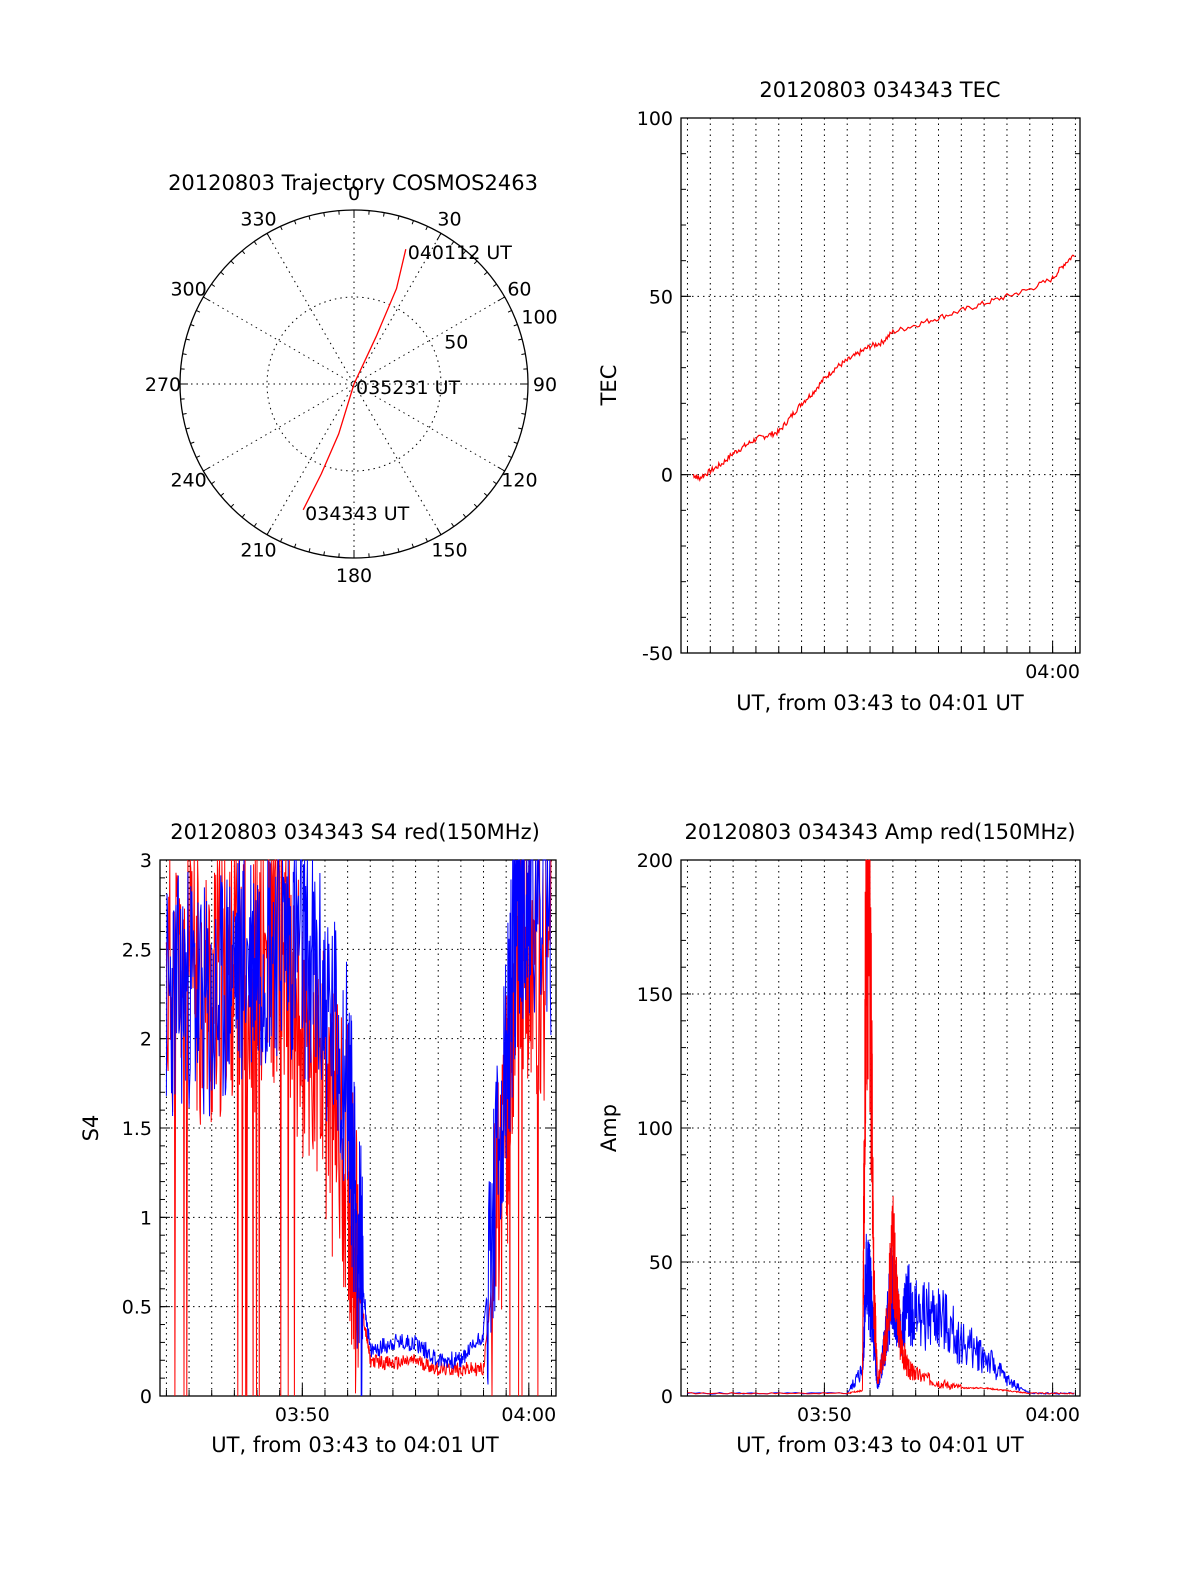 Image resolution: width=1200 pixels, height=1575 pixels. What do you see at coordinates (163, 385) in the screenshot?
I see `polar-angle-label: 270` at bounding box center [163, 385].